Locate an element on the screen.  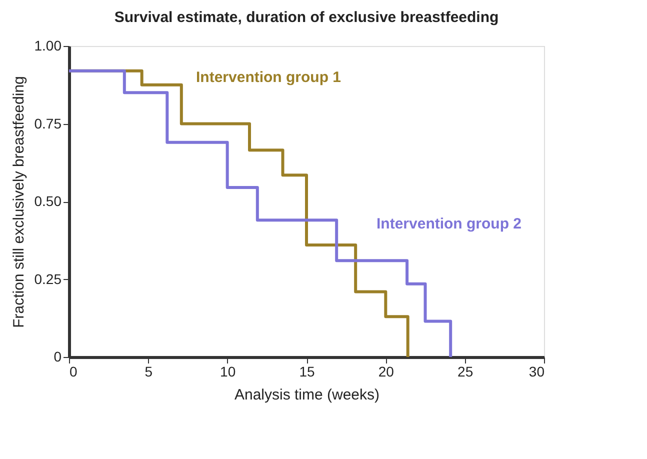
series-label: Intervention group 1 is located at coordinates (269, 77).